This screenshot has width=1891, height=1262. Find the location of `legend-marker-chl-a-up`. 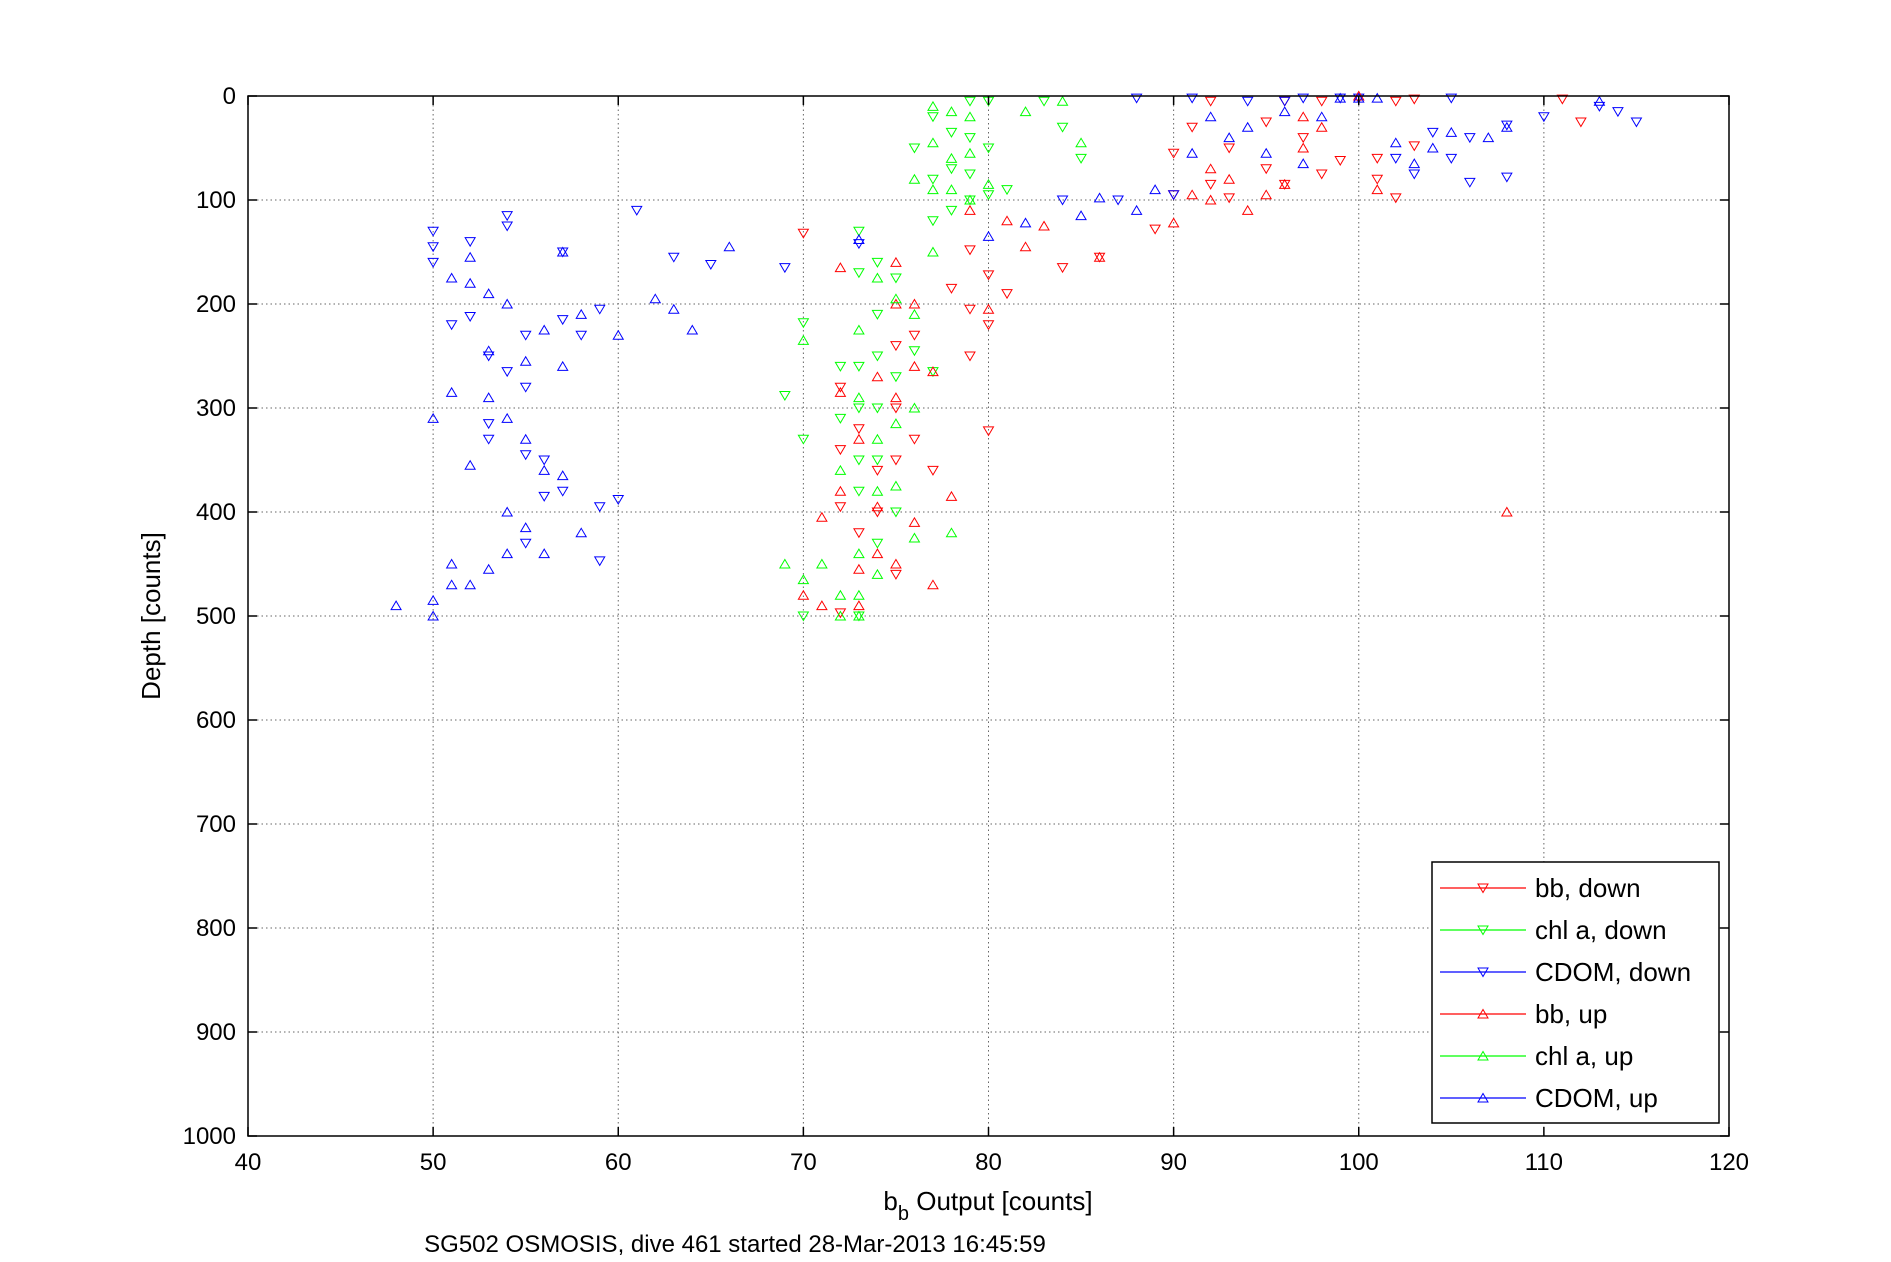

legend-marker-chl-a-up is located at coordinates (1483, 1055).